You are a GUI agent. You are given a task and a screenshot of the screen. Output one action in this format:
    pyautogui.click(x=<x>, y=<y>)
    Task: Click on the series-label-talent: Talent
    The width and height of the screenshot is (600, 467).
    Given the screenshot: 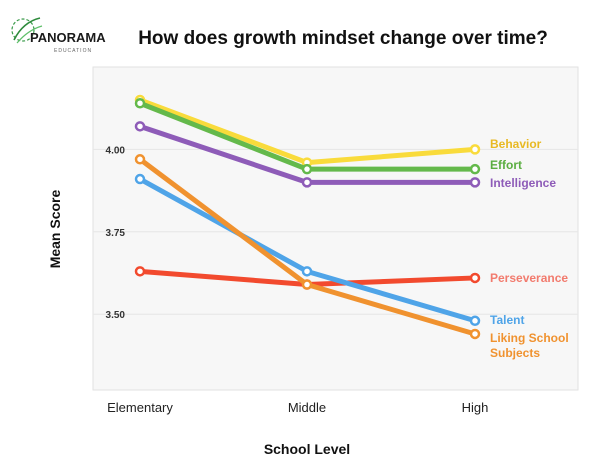 What is the action you would take?
    pyautogui.click(x=507, y=320)
    